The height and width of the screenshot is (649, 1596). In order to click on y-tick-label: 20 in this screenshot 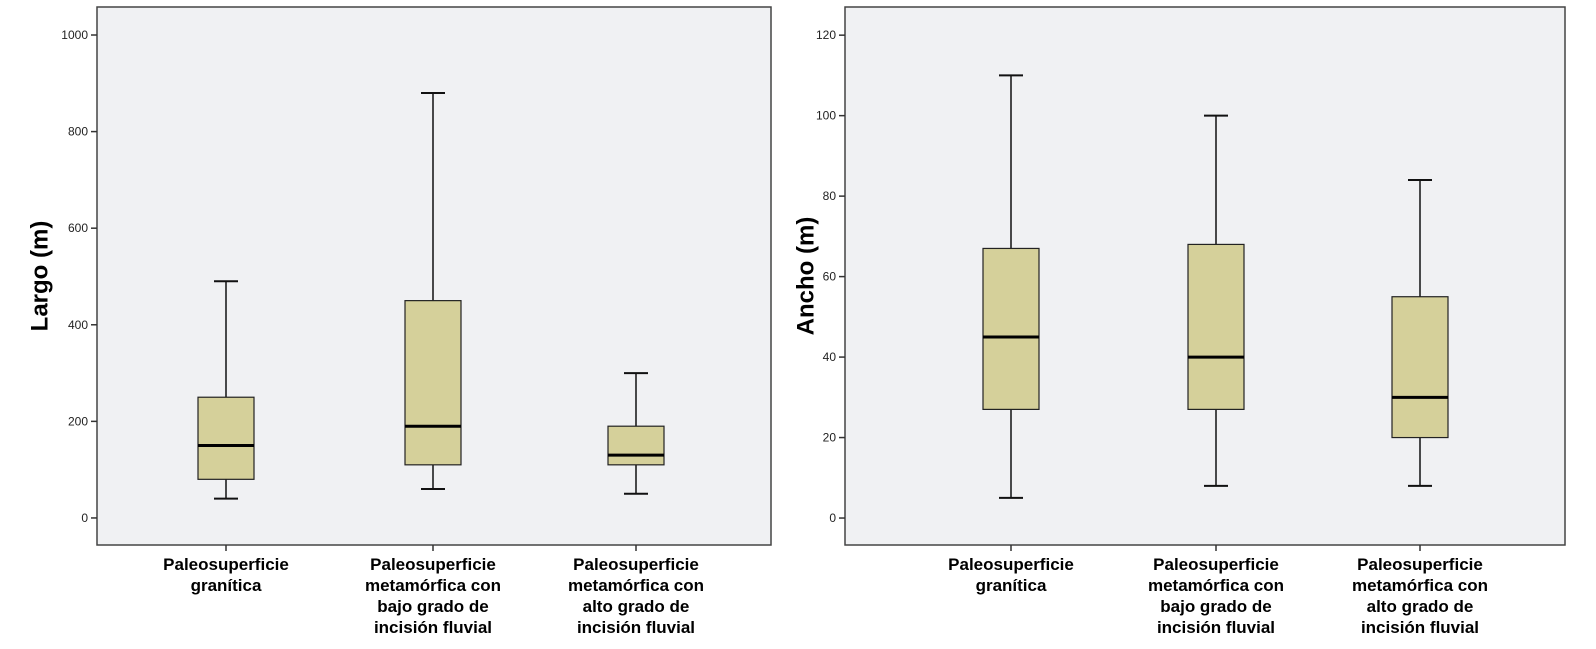, I will do `click(830, 438)`.